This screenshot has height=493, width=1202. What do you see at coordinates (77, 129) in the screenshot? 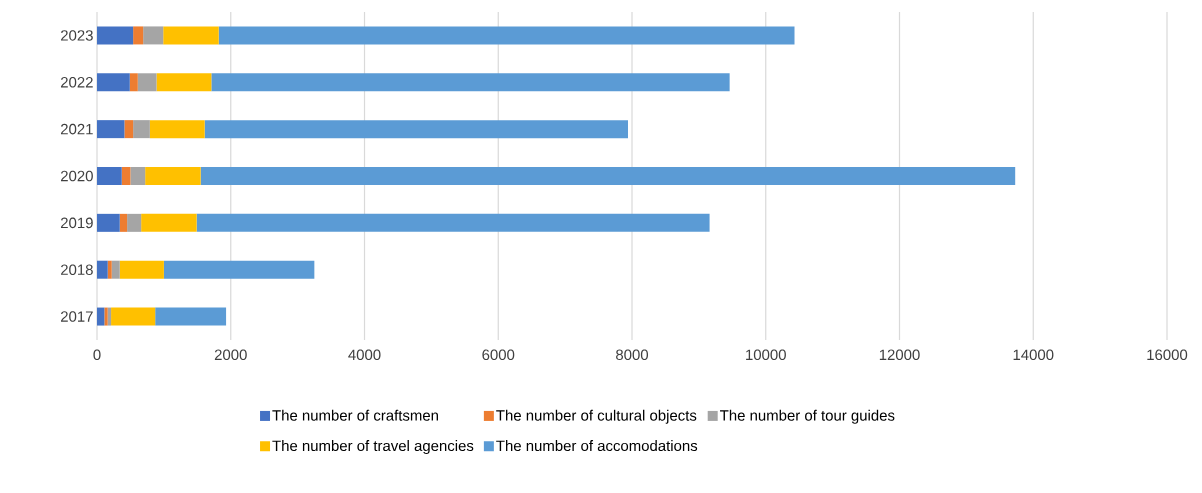
I see `y-tick-label: 2021` at bounding box center [77, 129].